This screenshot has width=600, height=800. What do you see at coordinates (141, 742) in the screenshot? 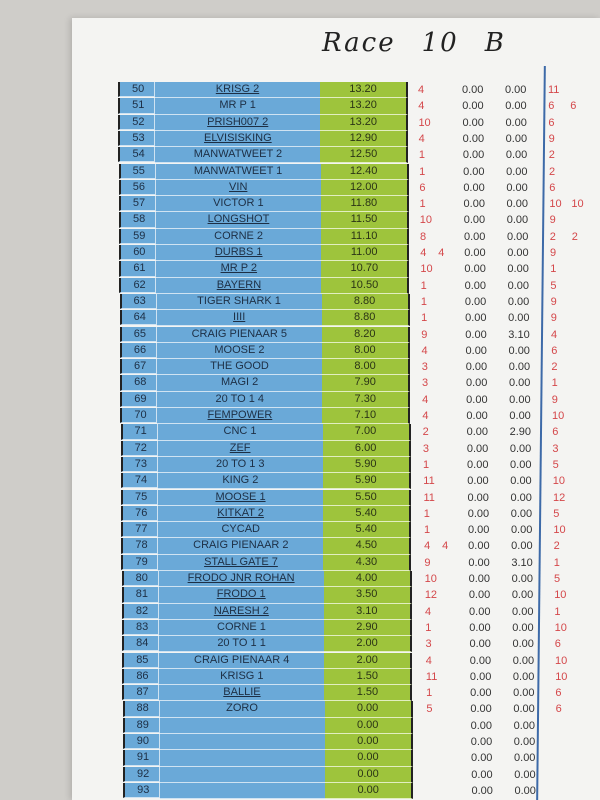
I see `row-number: 90` at bounding box center [141, 742].